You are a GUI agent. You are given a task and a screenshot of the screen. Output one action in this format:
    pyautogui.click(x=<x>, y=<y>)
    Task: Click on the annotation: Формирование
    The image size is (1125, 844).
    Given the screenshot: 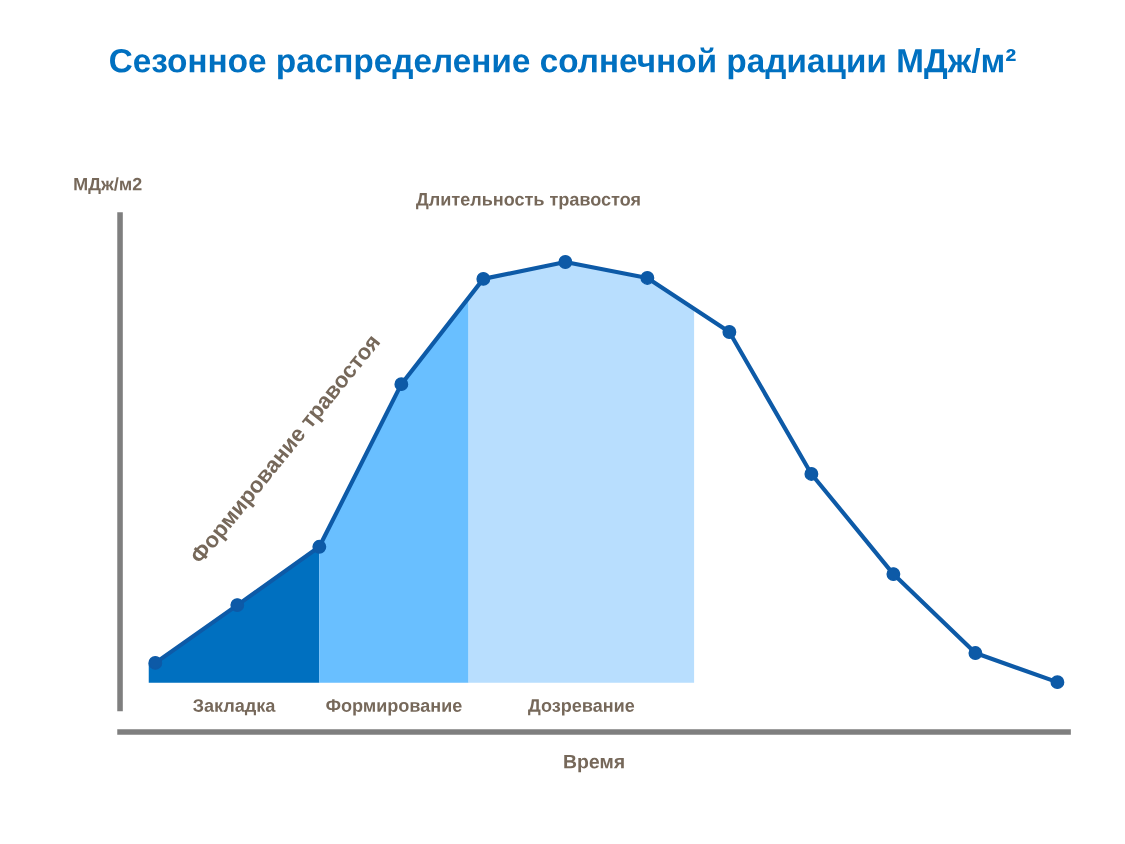 What is the action you would take?
    pyautogui.click(x=394, y=707)
    